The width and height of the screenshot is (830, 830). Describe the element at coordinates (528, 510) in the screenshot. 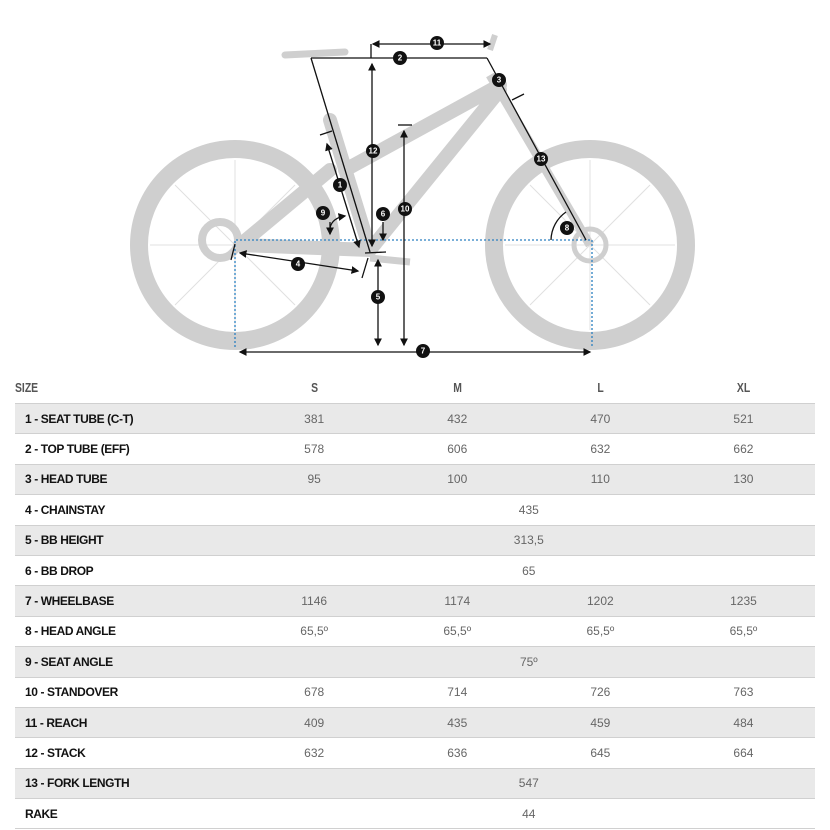

I see `cell-value-all-sizes: 435` at that location.